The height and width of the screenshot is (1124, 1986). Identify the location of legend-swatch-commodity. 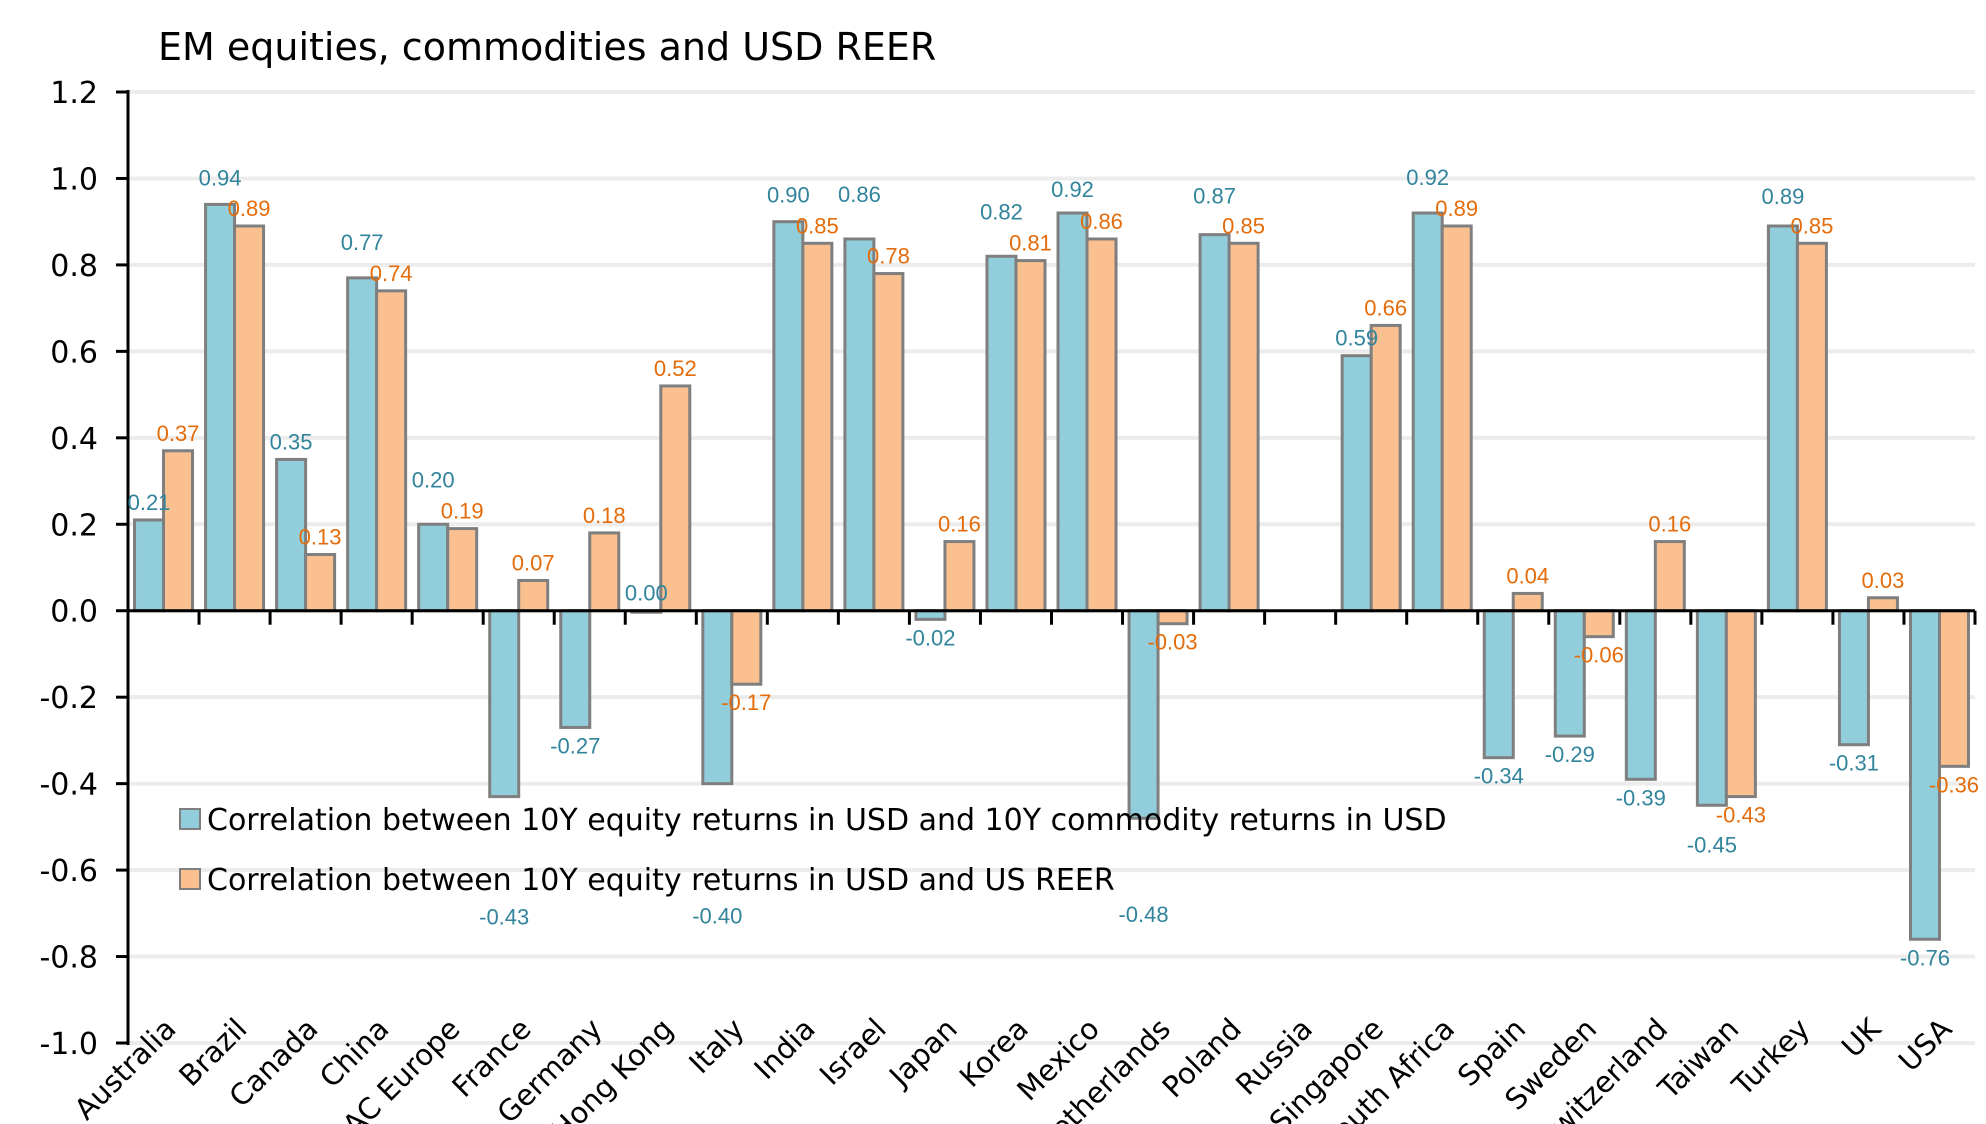
(190, 819).